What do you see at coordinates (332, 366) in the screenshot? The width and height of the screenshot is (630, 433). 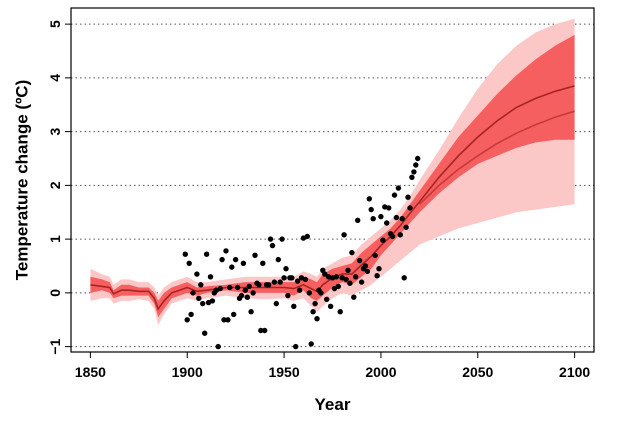 I see `x-axis-ticks: 1850 1900 1950 2000 2050 2100` at bounding box center [332, 366].